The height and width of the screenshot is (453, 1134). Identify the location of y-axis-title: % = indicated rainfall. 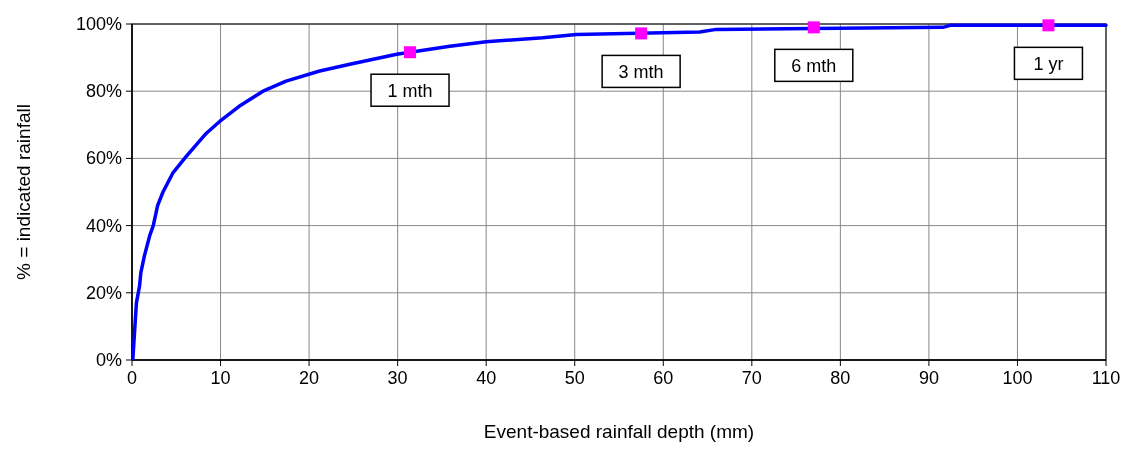
(23, 192).